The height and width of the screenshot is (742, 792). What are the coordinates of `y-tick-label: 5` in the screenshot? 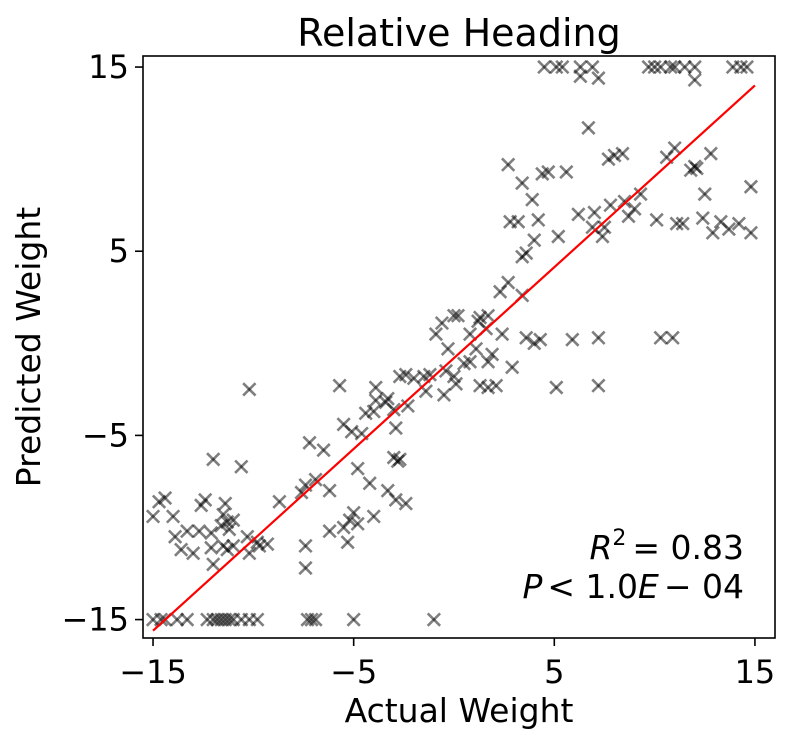 It's located at (119, 251).